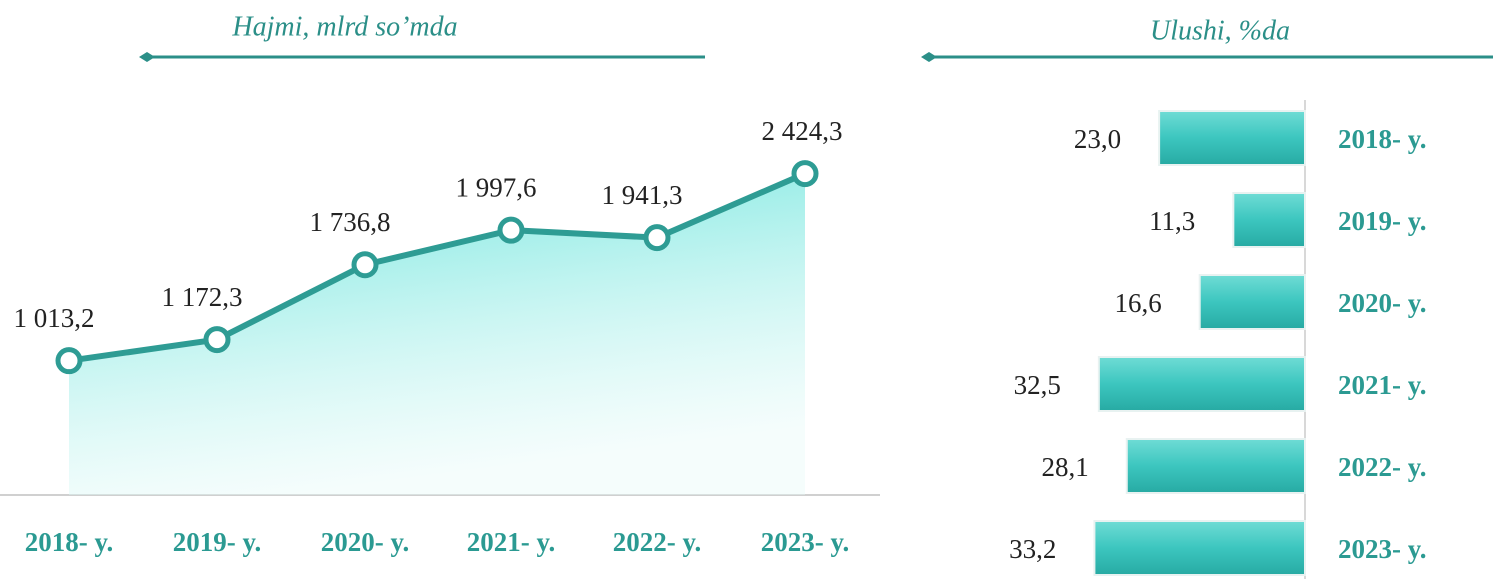  I want to click on data-label: 1 172,3, so click(202, 297).